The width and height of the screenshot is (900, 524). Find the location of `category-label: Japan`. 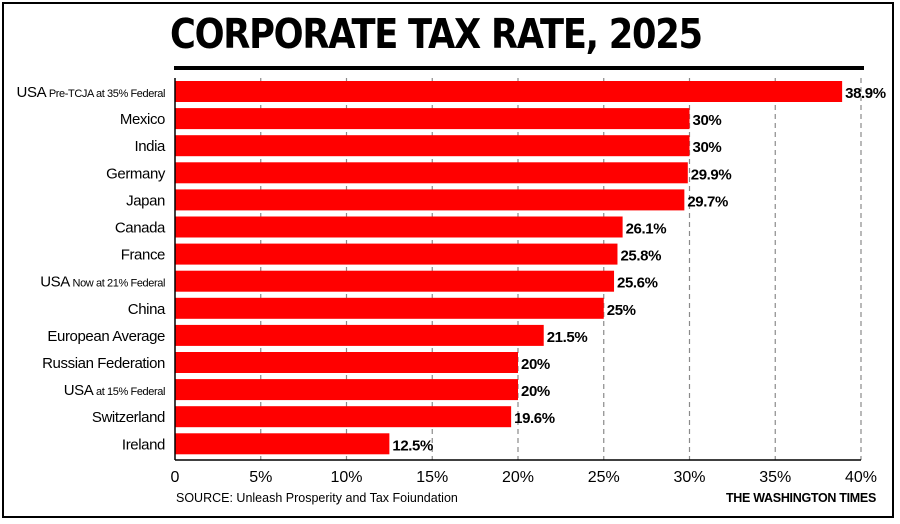

category-label: Japan is located at coordinates (145, 200).